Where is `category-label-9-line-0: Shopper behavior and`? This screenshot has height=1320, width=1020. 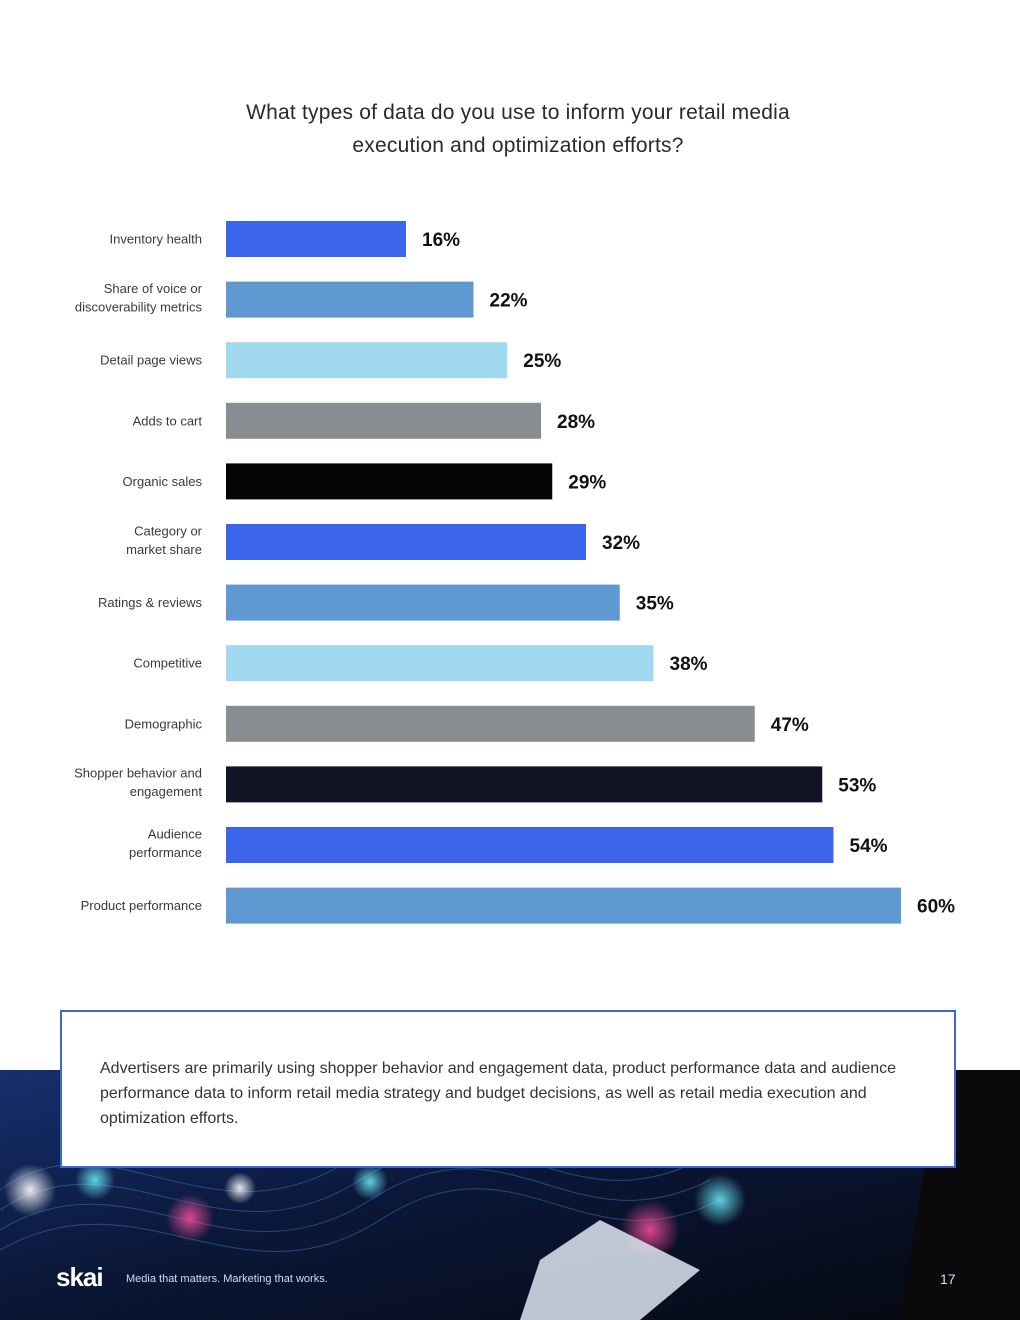
category-label-9-line-0: Shopper behavior and is located at coordinates (138, 773).